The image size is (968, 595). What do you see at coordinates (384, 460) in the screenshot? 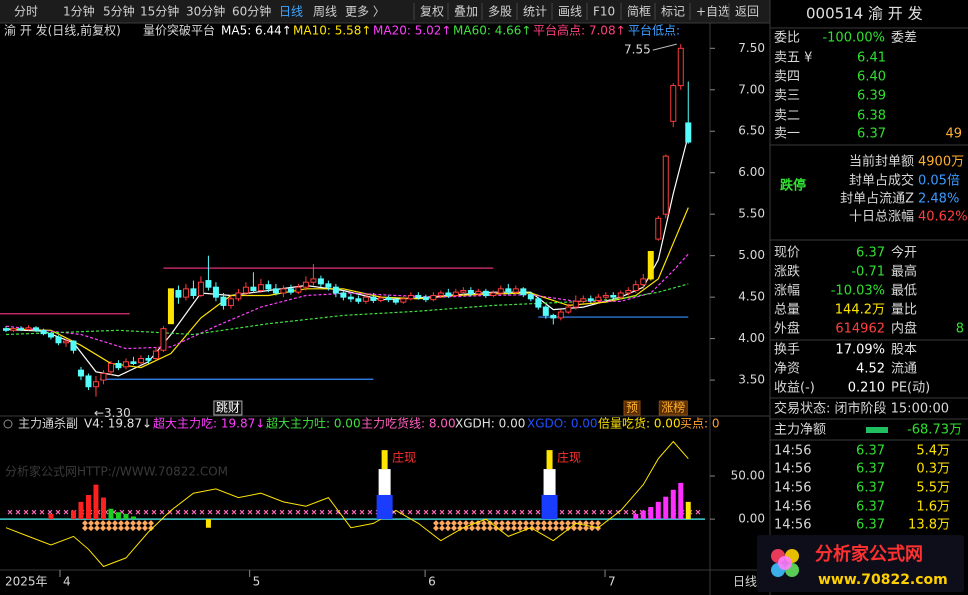
I see `stack-segment` at bounding box center [384, 460].